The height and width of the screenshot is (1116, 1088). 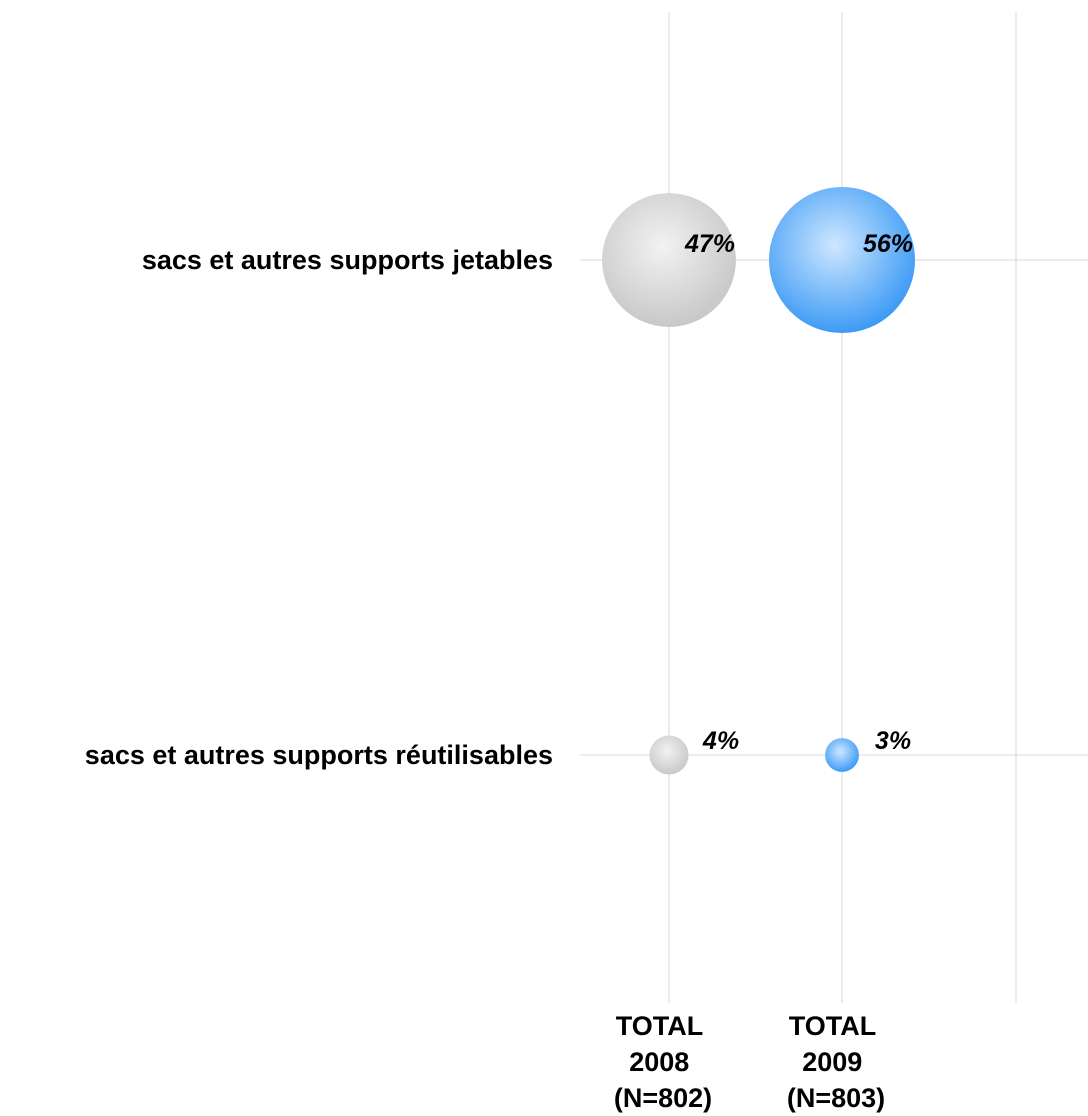 I want to click on bubble-2009-reutilisables, so click(x=842, y=755).